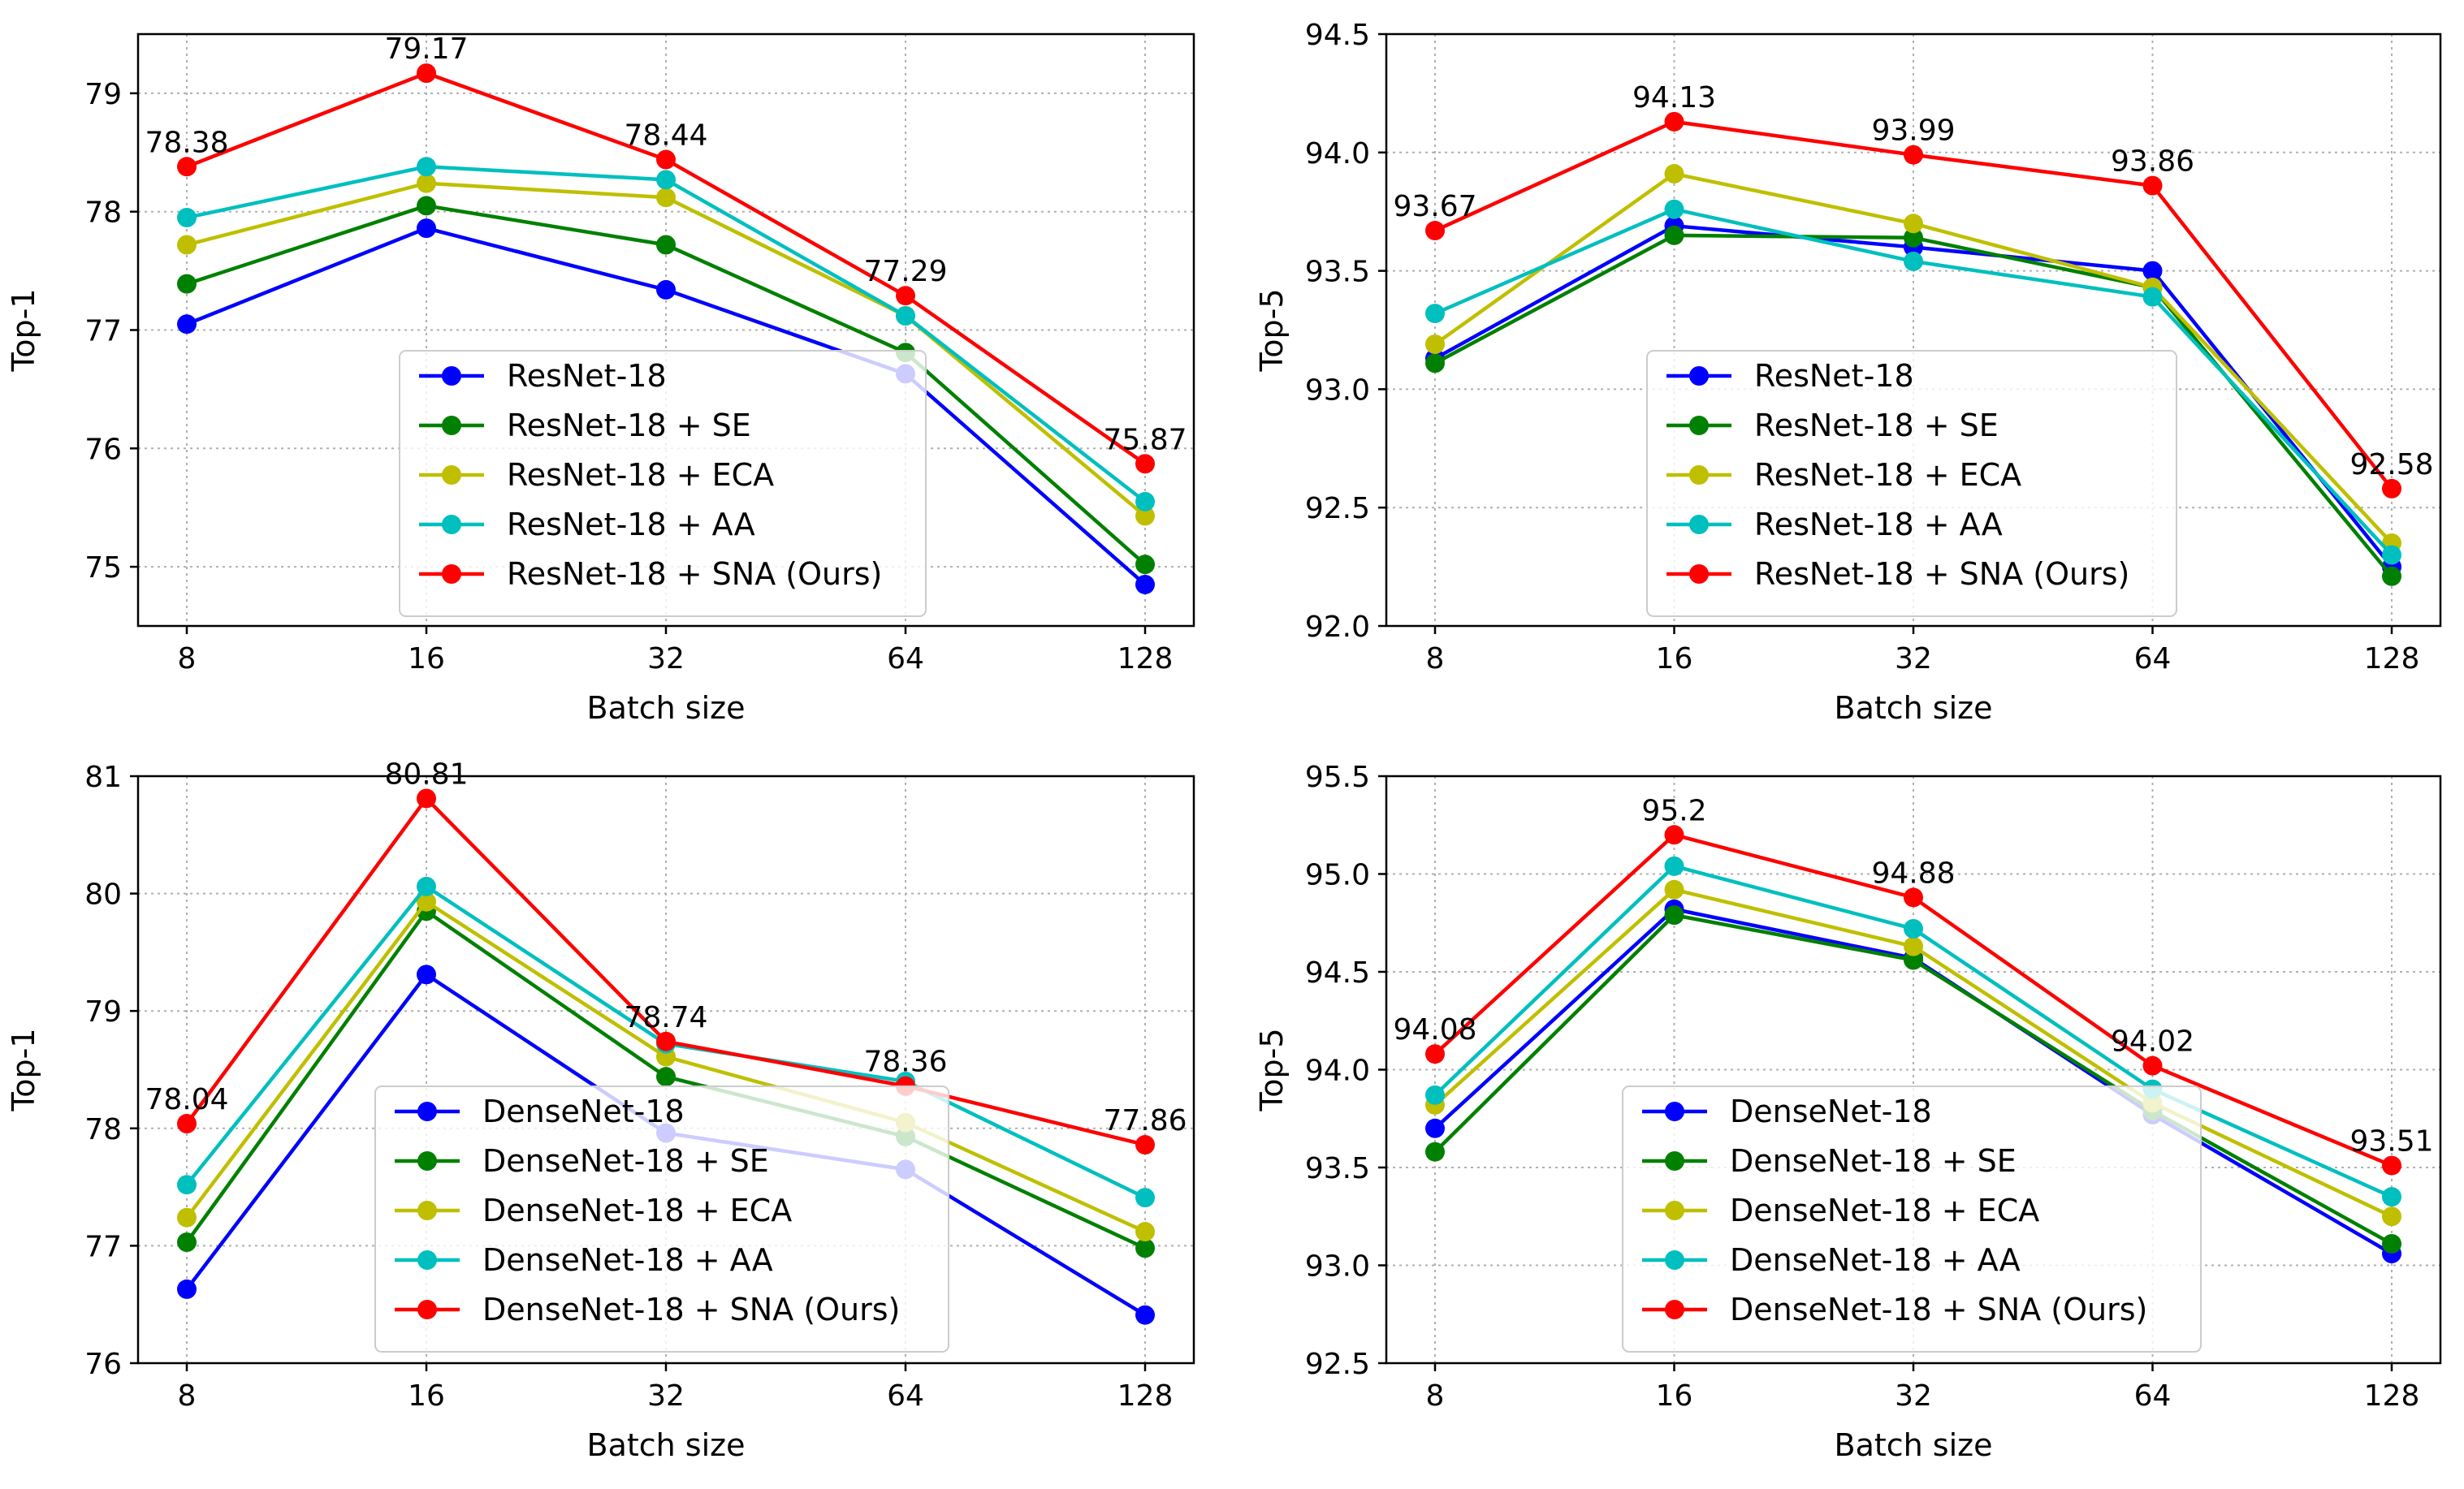 Image resolution: width=2464 pixels, height=1489 pixels. What do you see at coordinates (1145, 439) in the screenshot?
I see `data-label: 75.87` at bounding box center [1145, 439].